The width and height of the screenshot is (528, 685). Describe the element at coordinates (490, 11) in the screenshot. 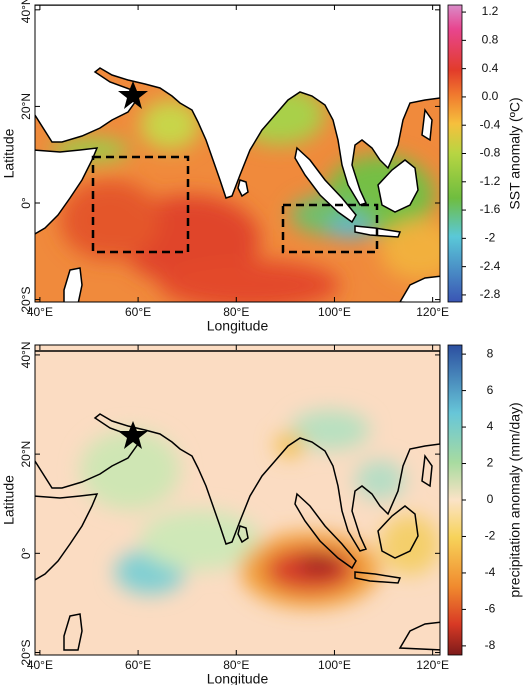

I see `colorbar-tick-label: 1.2` at that location.